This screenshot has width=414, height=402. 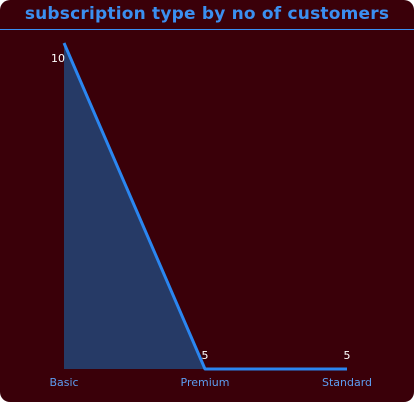 I want to click on x-tick-label: Standard, so click(x=347, y=382).